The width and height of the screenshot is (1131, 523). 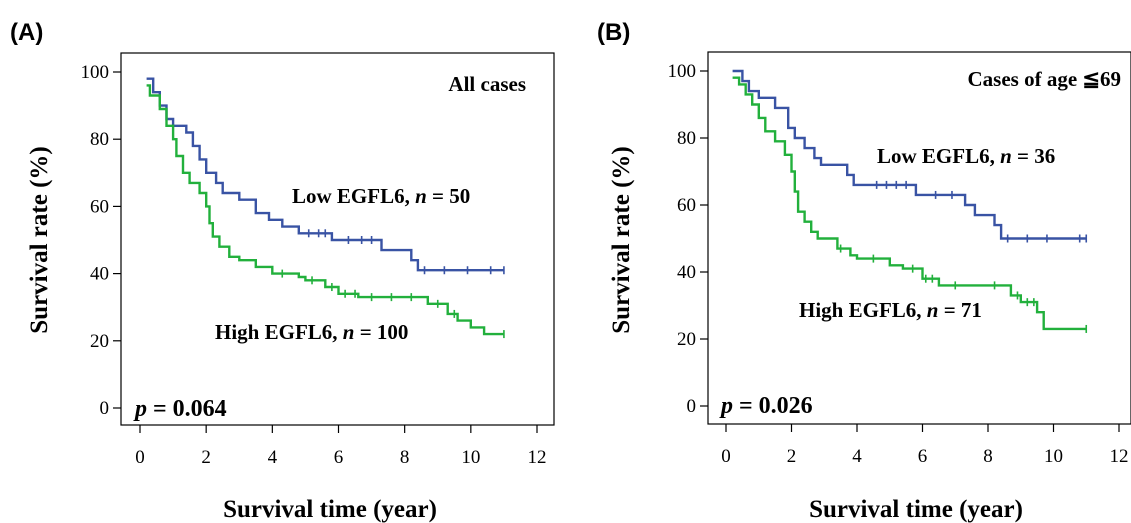 What do you see at coordinates (381, 332) in the screenshot?
I see `high-label-count: = 100` at bounding box center [381, 332].